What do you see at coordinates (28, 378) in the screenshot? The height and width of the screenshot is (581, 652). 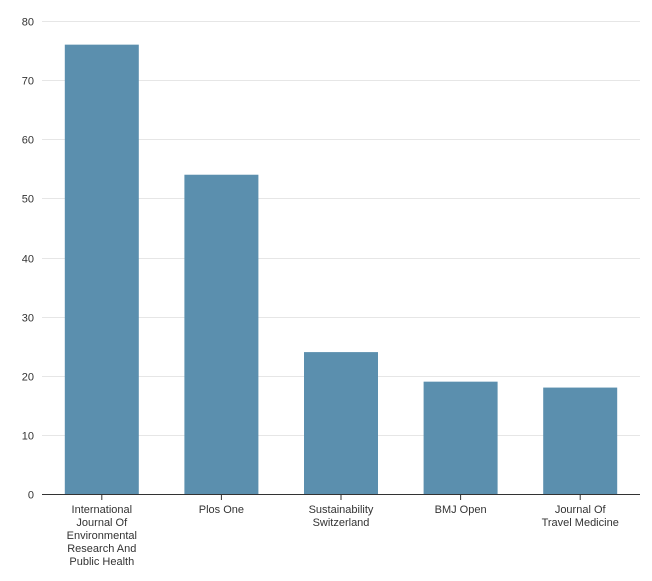 I see `y-tick-label: 20` at bounding box center [28, 378].